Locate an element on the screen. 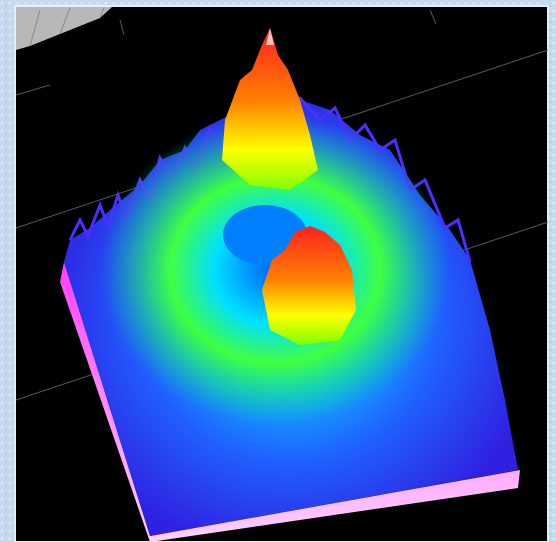 This screenshot has width=556, height=542. surface-peak-back is located at coordinates (270, 109).